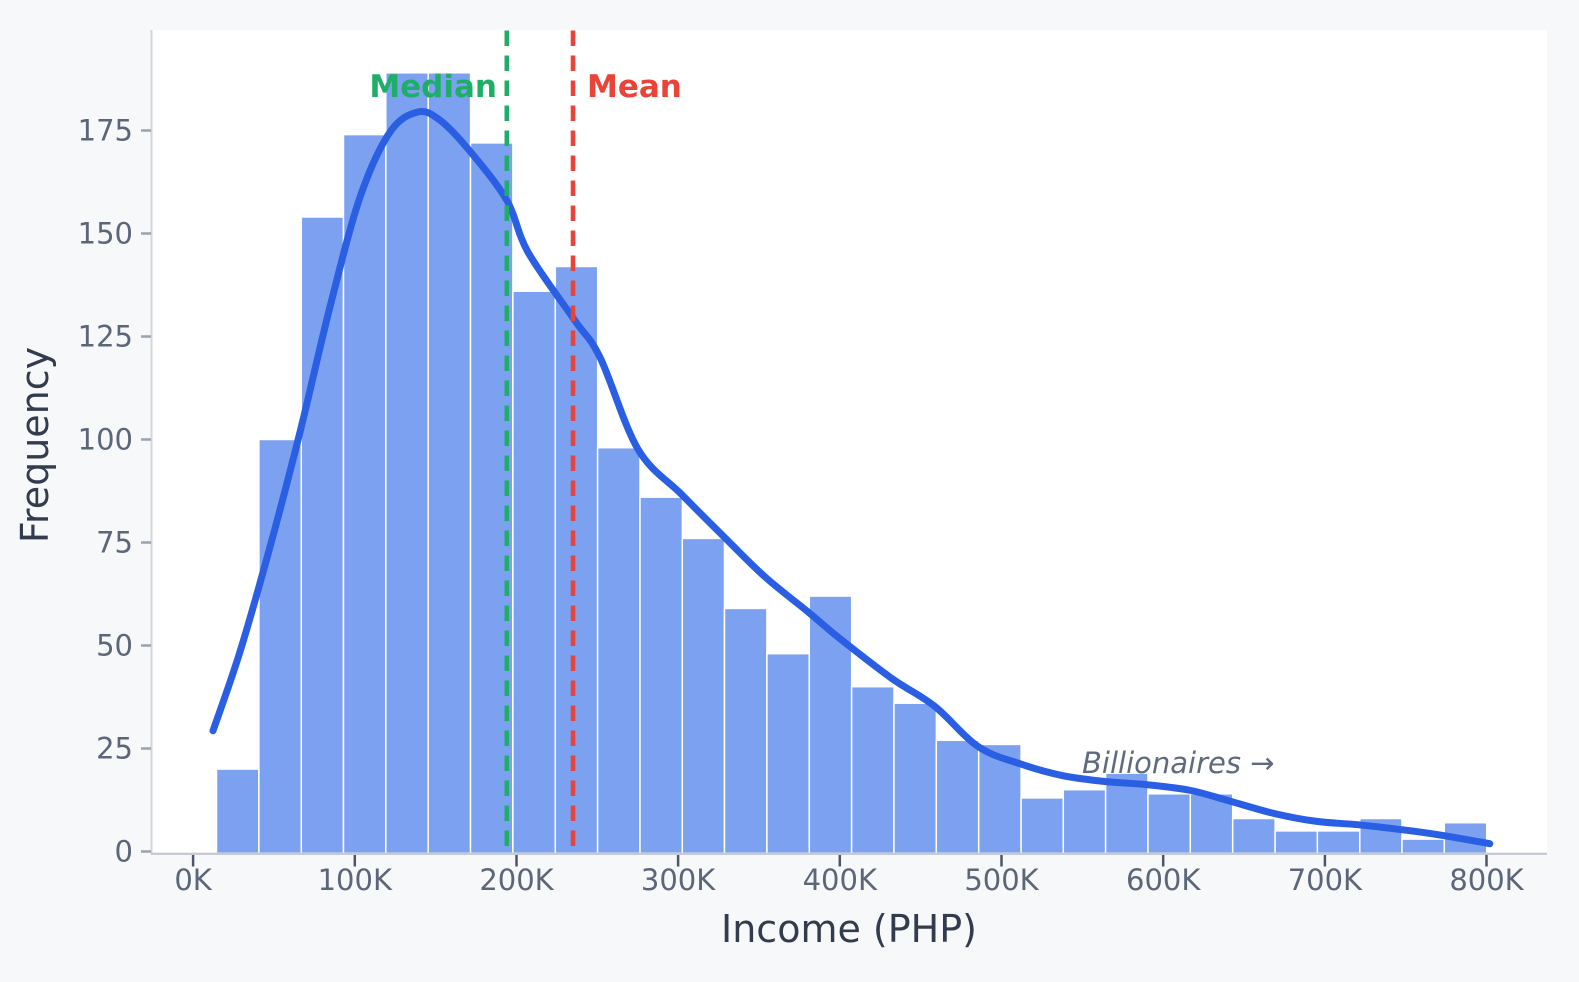  Describe the element at coordinates (105, 337) in the screenshot. I see `y-tick-label: 125` at that location.